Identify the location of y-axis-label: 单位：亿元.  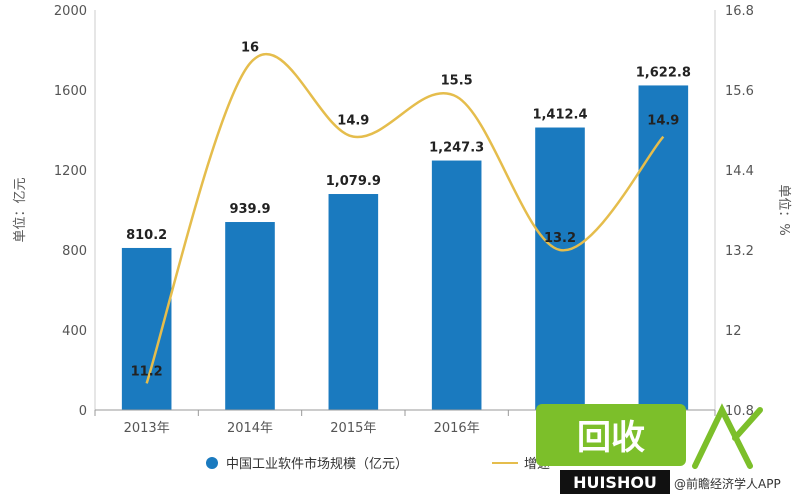
(20, 209).